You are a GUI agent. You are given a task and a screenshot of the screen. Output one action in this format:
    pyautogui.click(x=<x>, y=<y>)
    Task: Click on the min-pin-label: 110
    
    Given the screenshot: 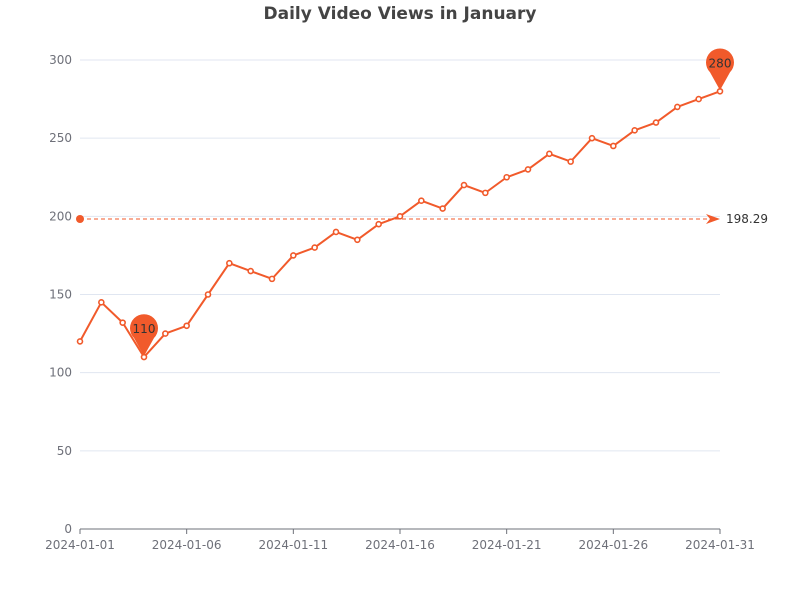 What is the action you would take?
    pyautogui.click(x=144, y=329)
    